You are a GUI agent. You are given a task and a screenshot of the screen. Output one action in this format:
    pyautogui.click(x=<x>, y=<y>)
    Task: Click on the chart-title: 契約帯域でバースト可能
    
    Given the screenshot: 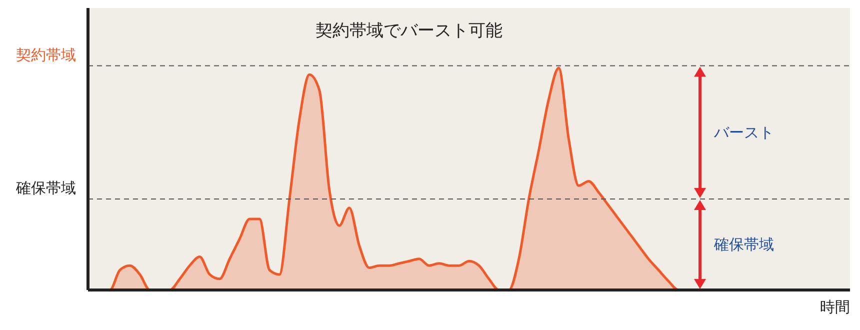 What is the action you would take?
    pyautogui.click(x=409, y=31)
    